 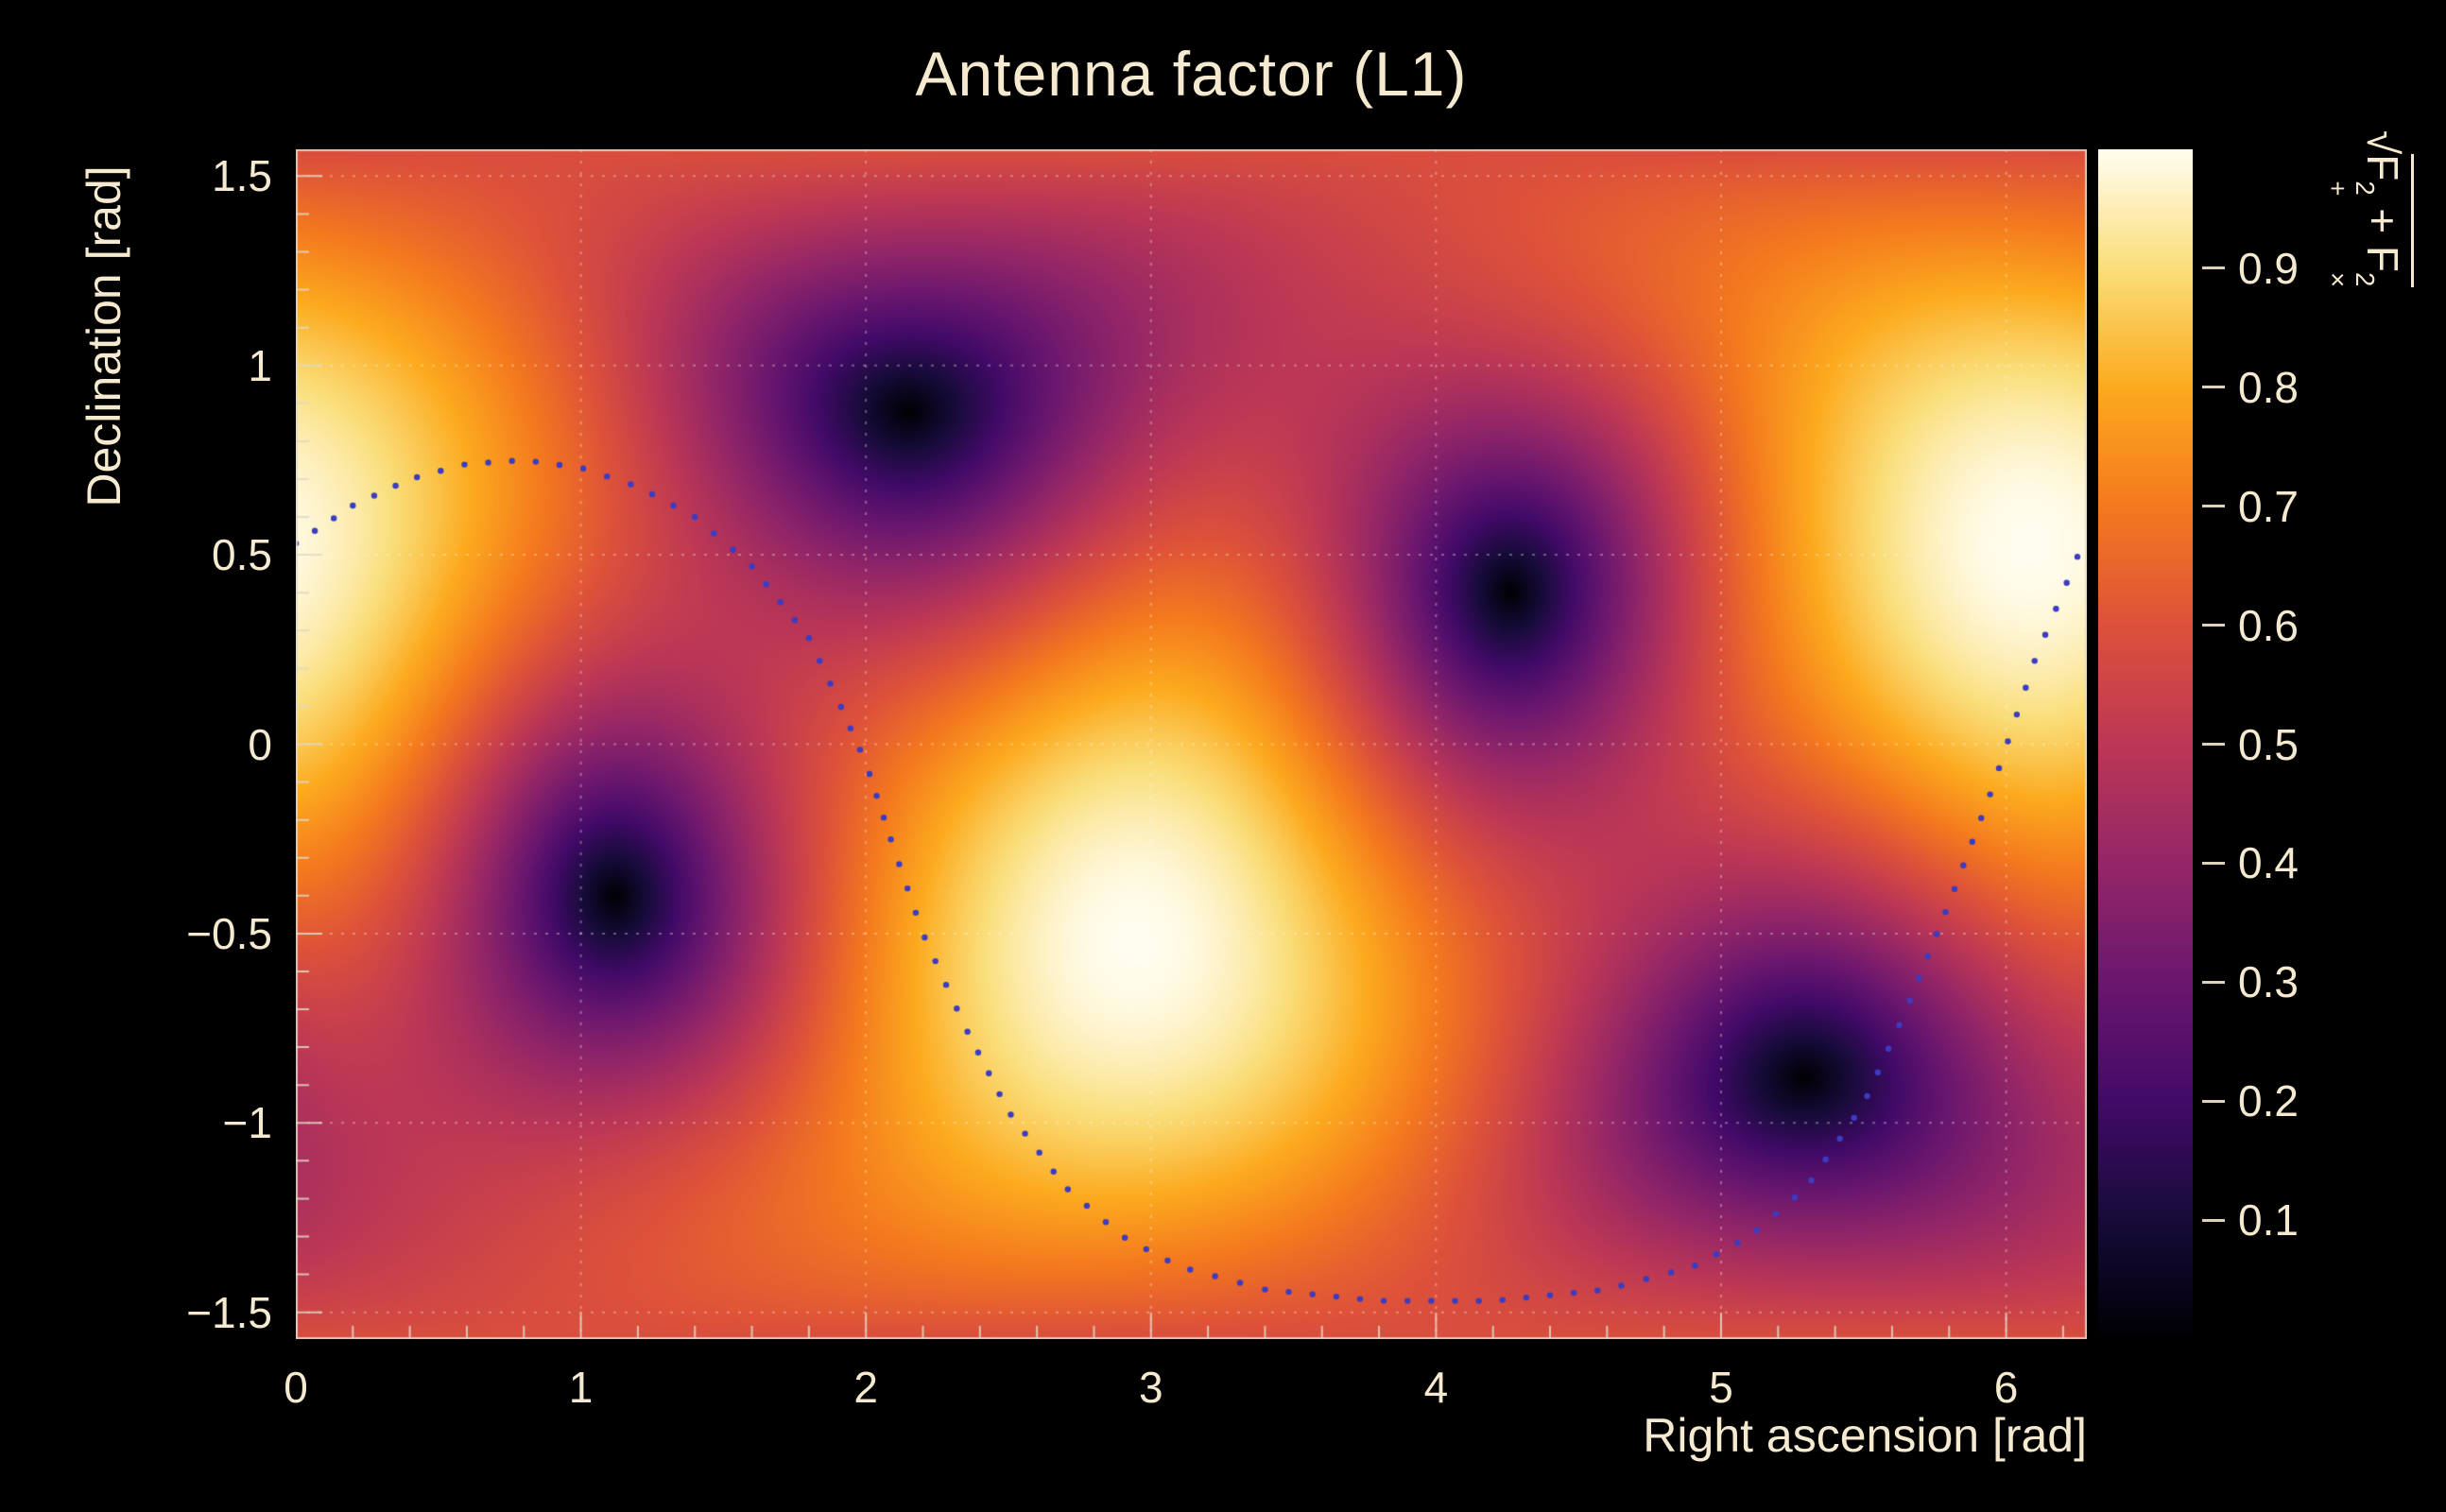 I want to click on y-tick-label: 1.5, so click(x=242, y=176).